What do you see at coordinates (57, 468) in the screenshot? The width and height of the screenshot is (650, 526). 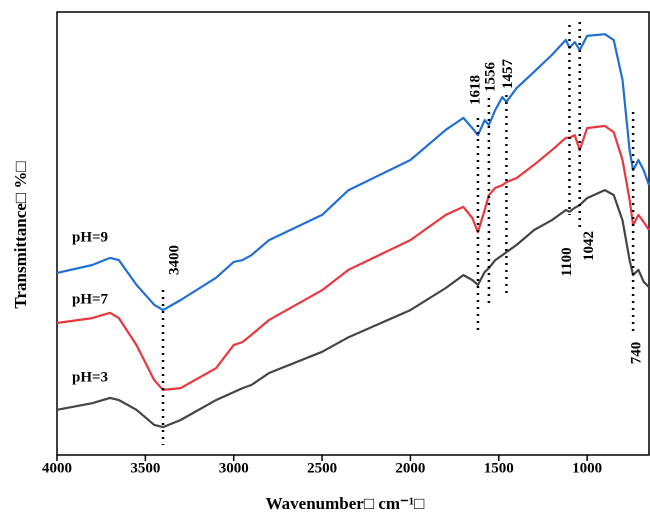 I see `x-tick-label: 4000` at bounding box center [57, 468].